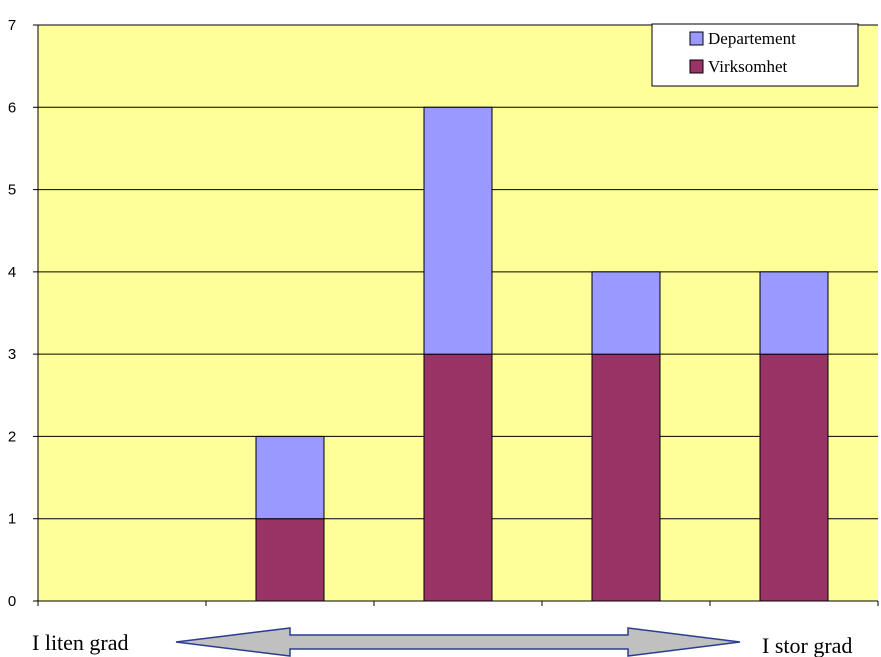  I want to click on y-tick-label: 6, so click(12, 107).